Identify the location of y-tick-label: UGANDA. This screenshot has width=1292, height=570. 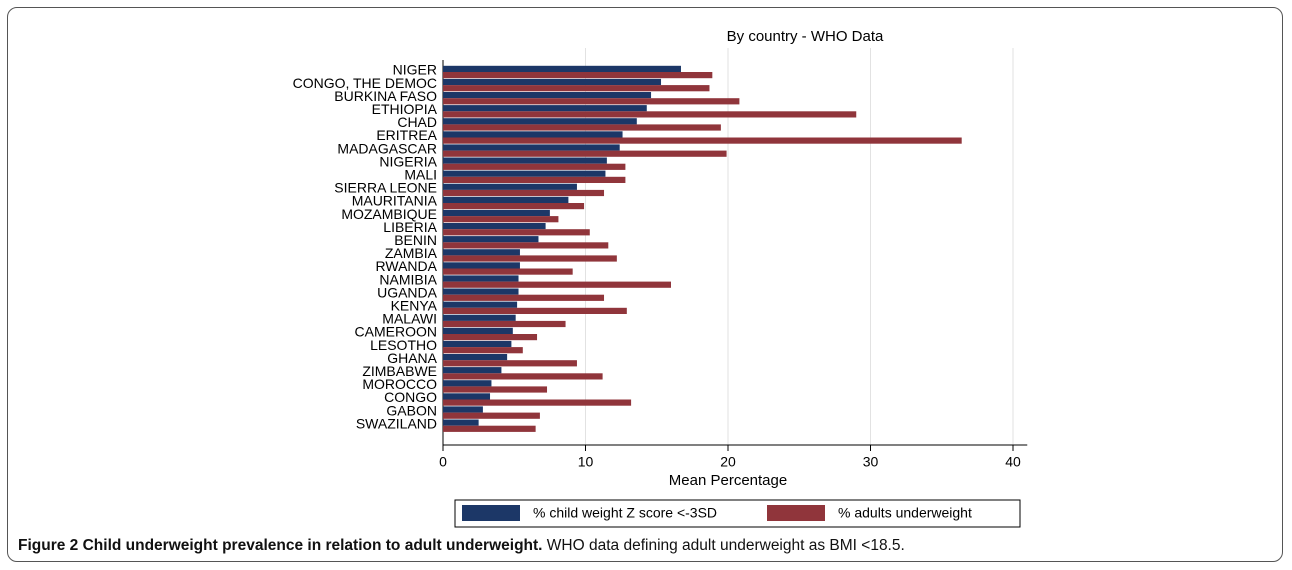
(407, 292).